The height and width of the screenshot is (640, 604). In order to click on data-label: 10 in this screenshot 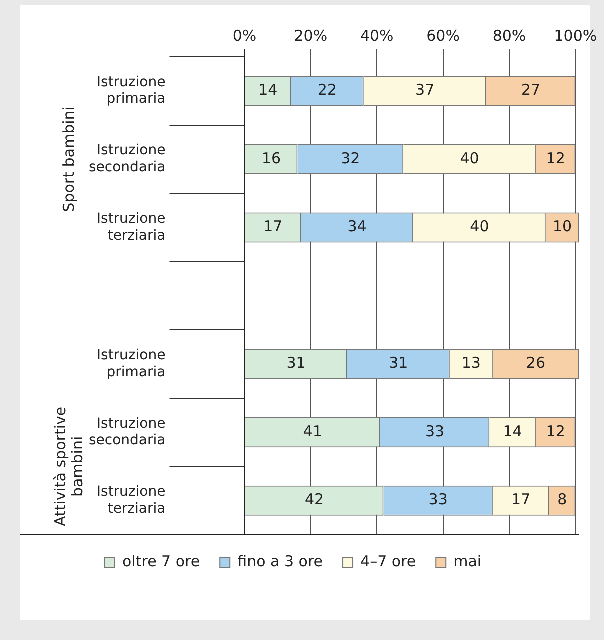, I will do `click(562, 227)`.